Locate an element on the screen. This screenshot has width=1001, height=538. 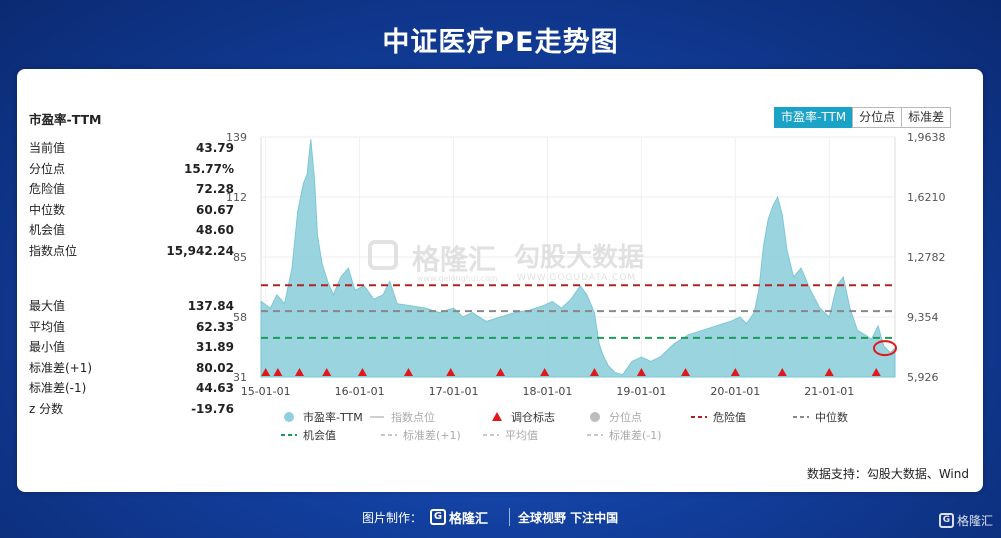
y-right-tick-label: 1,6210 is located at coordinates (926, 197).